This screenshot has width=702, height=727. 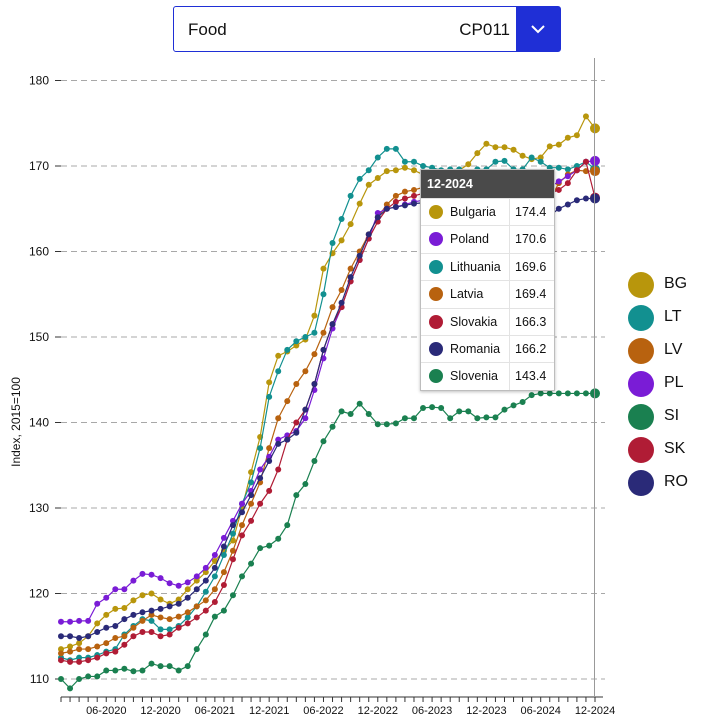 I want to click on legend-item-ro: RO, so click(x=665, y=484).